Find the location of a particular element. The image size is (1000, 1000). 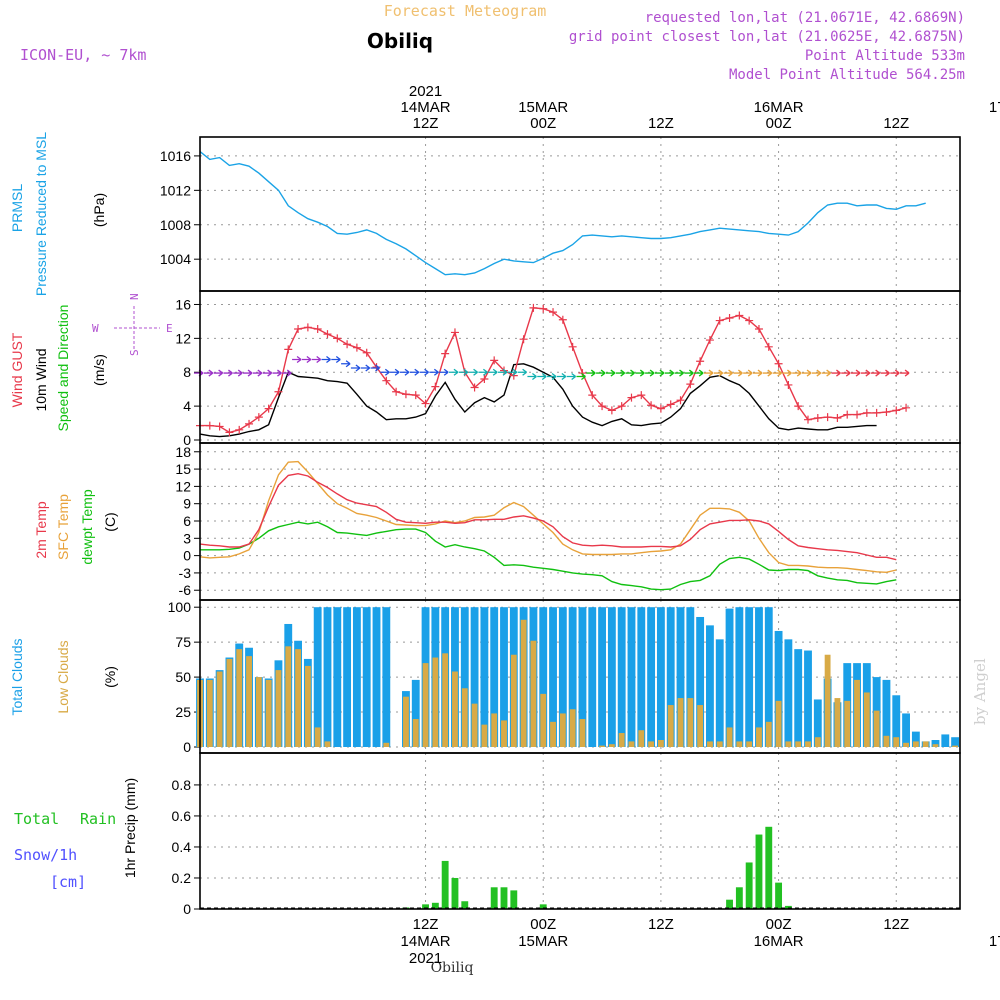

y-tick-label: -3 is located at coordinates (185, 573).